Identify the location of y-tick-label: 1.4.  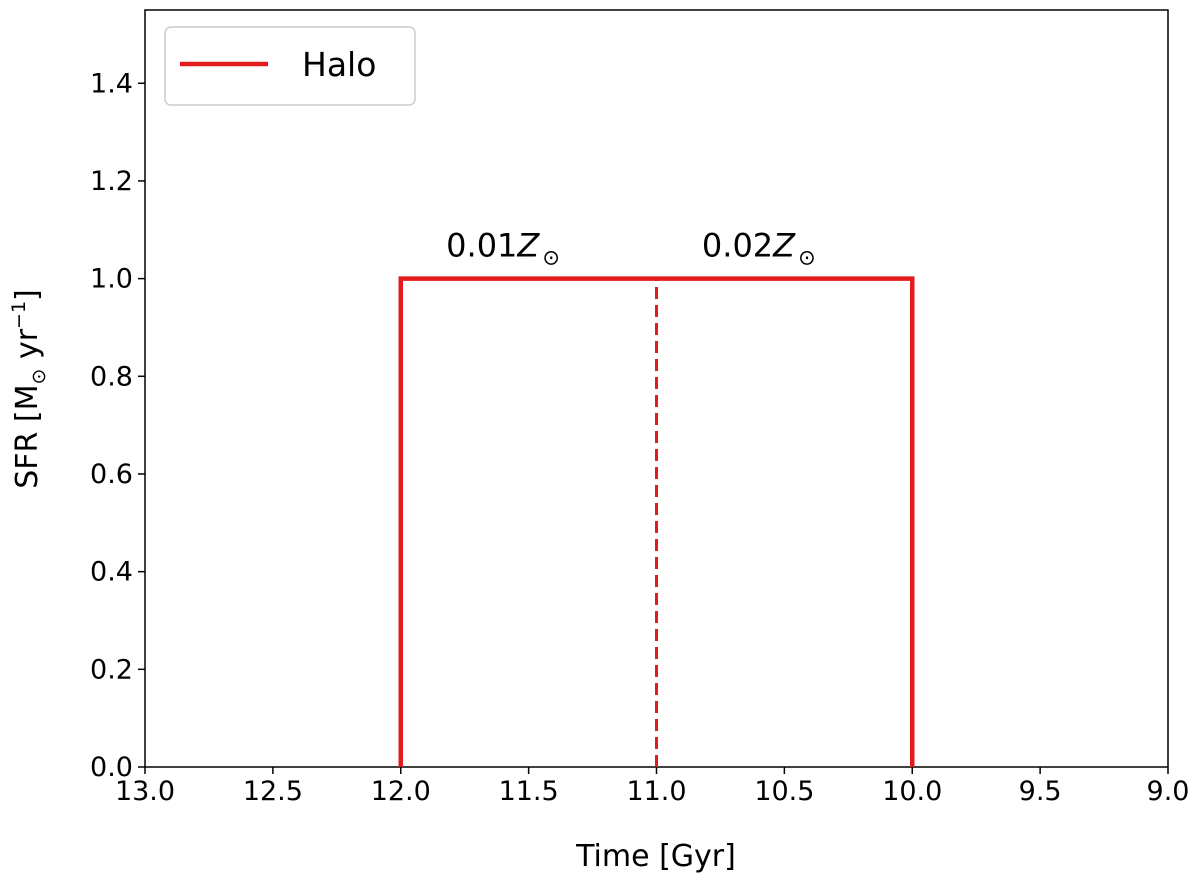
(111, 83).